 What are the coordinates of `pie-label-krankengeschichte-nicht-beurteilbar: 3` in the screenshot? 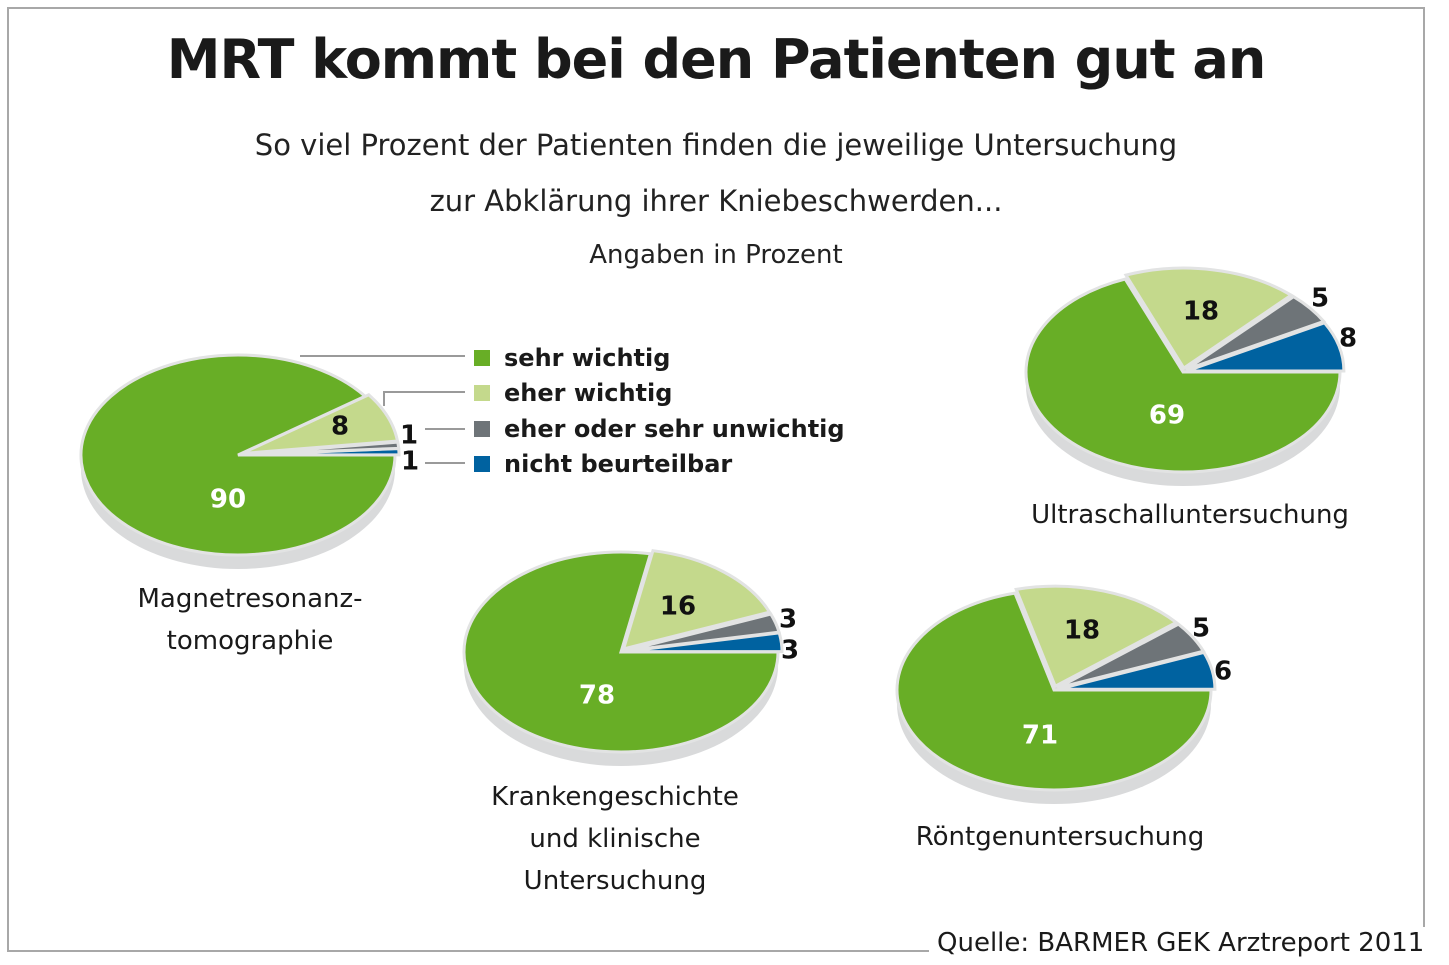 It's located at (790, 651).